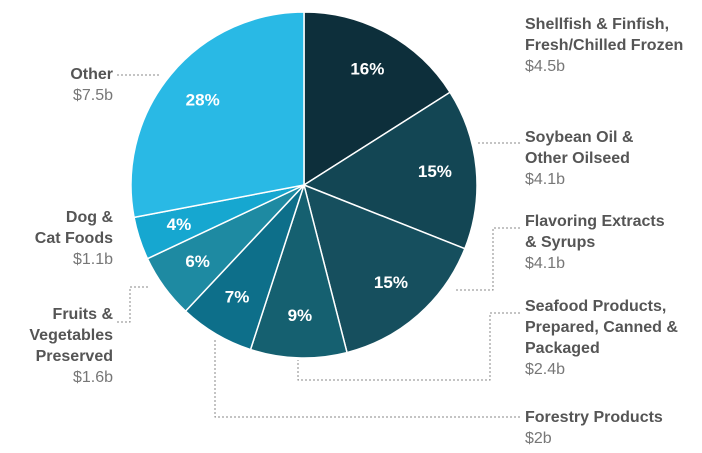 This screenshot has width=702, height=453. Describe the element at coordinates (579, 148) in the screenshot. I see `category-name: Soybean Oil & Other Oilseed` at that location.